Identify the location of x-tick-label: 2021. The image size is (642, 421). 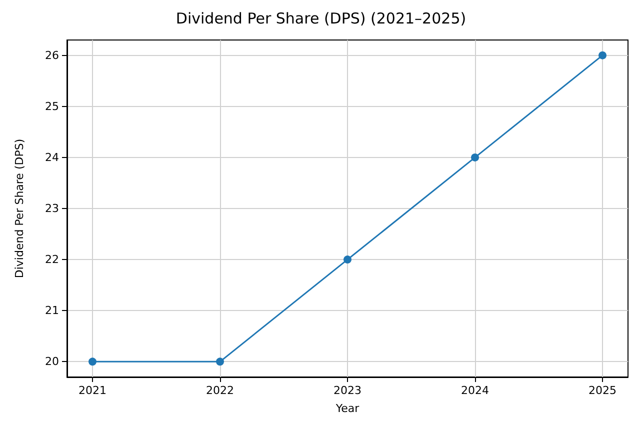
(92, 390).